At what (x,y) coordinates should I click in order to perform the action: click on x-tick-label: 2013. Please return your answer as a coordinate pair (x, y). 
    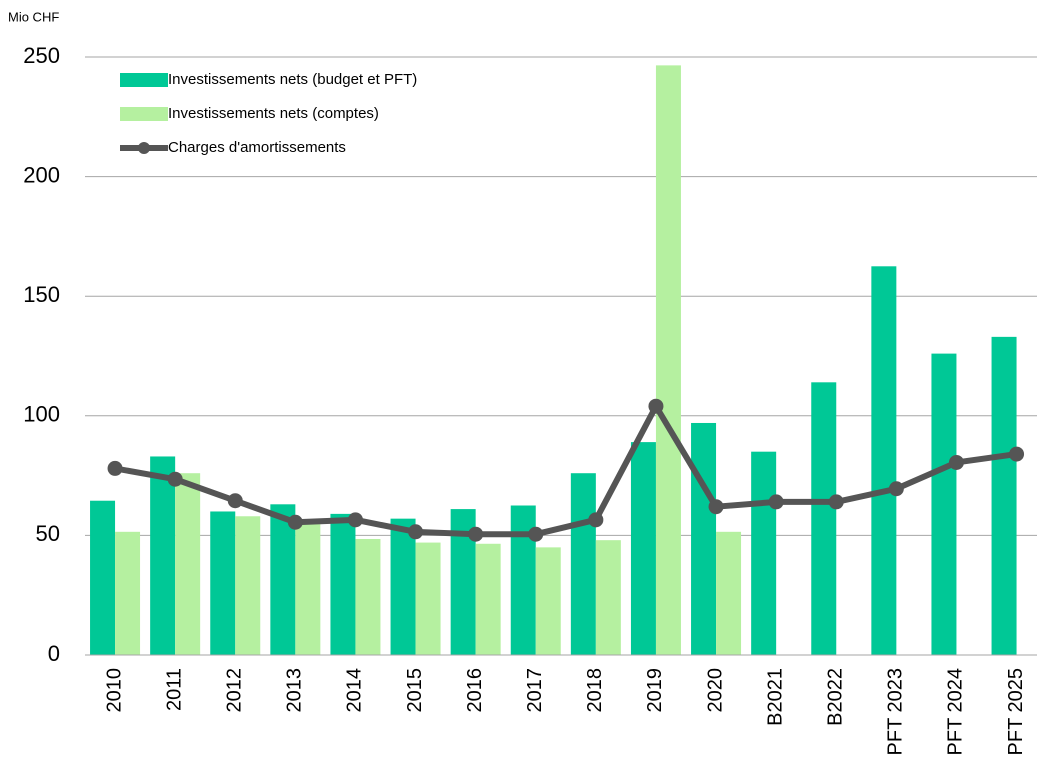
    Looking at the image, I should click on (295, 690).